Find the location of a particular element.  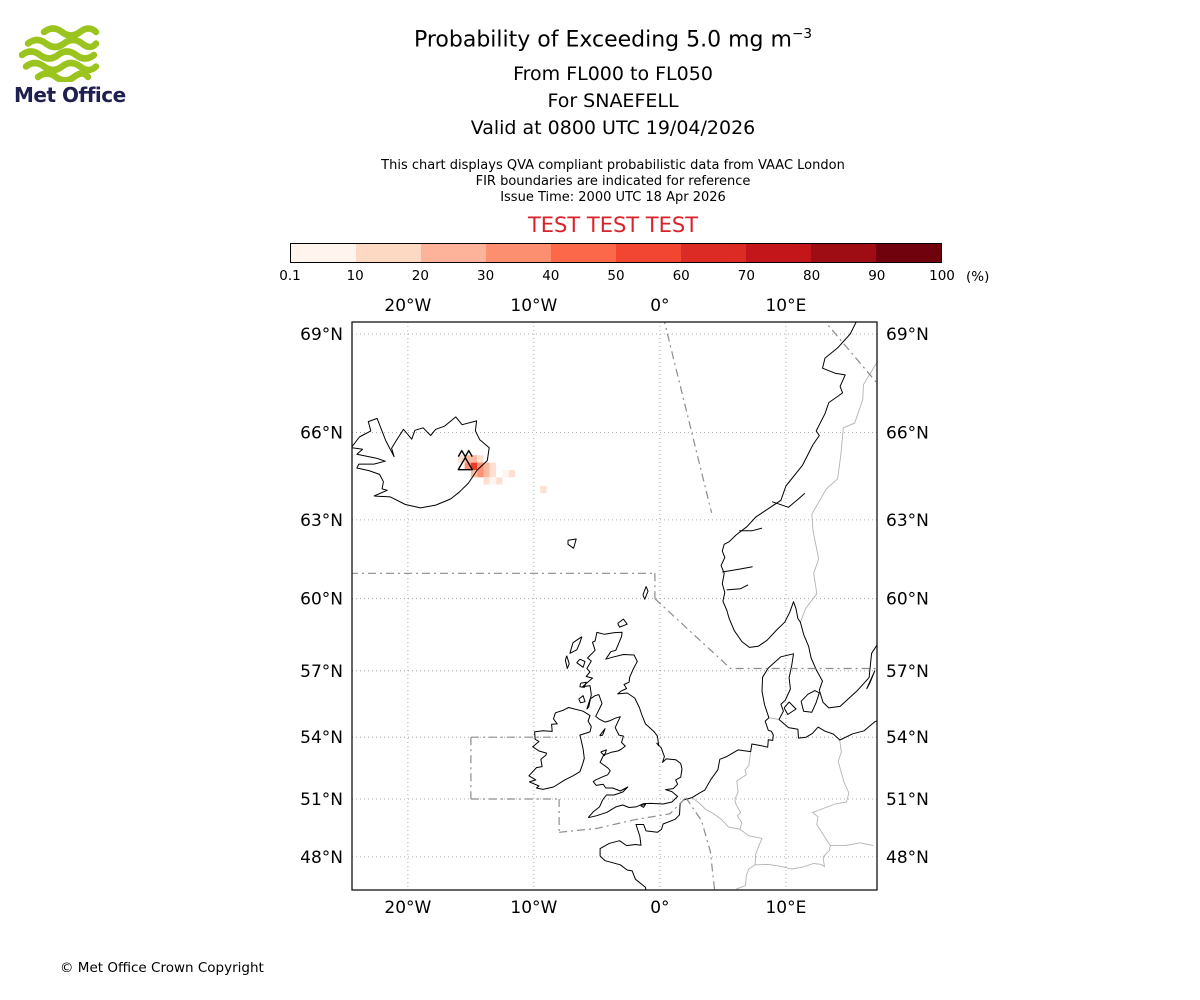

issue-time-note: Issue Time: 2000 UTC 18 Apr 2026 is located at coordinates (613, 197).